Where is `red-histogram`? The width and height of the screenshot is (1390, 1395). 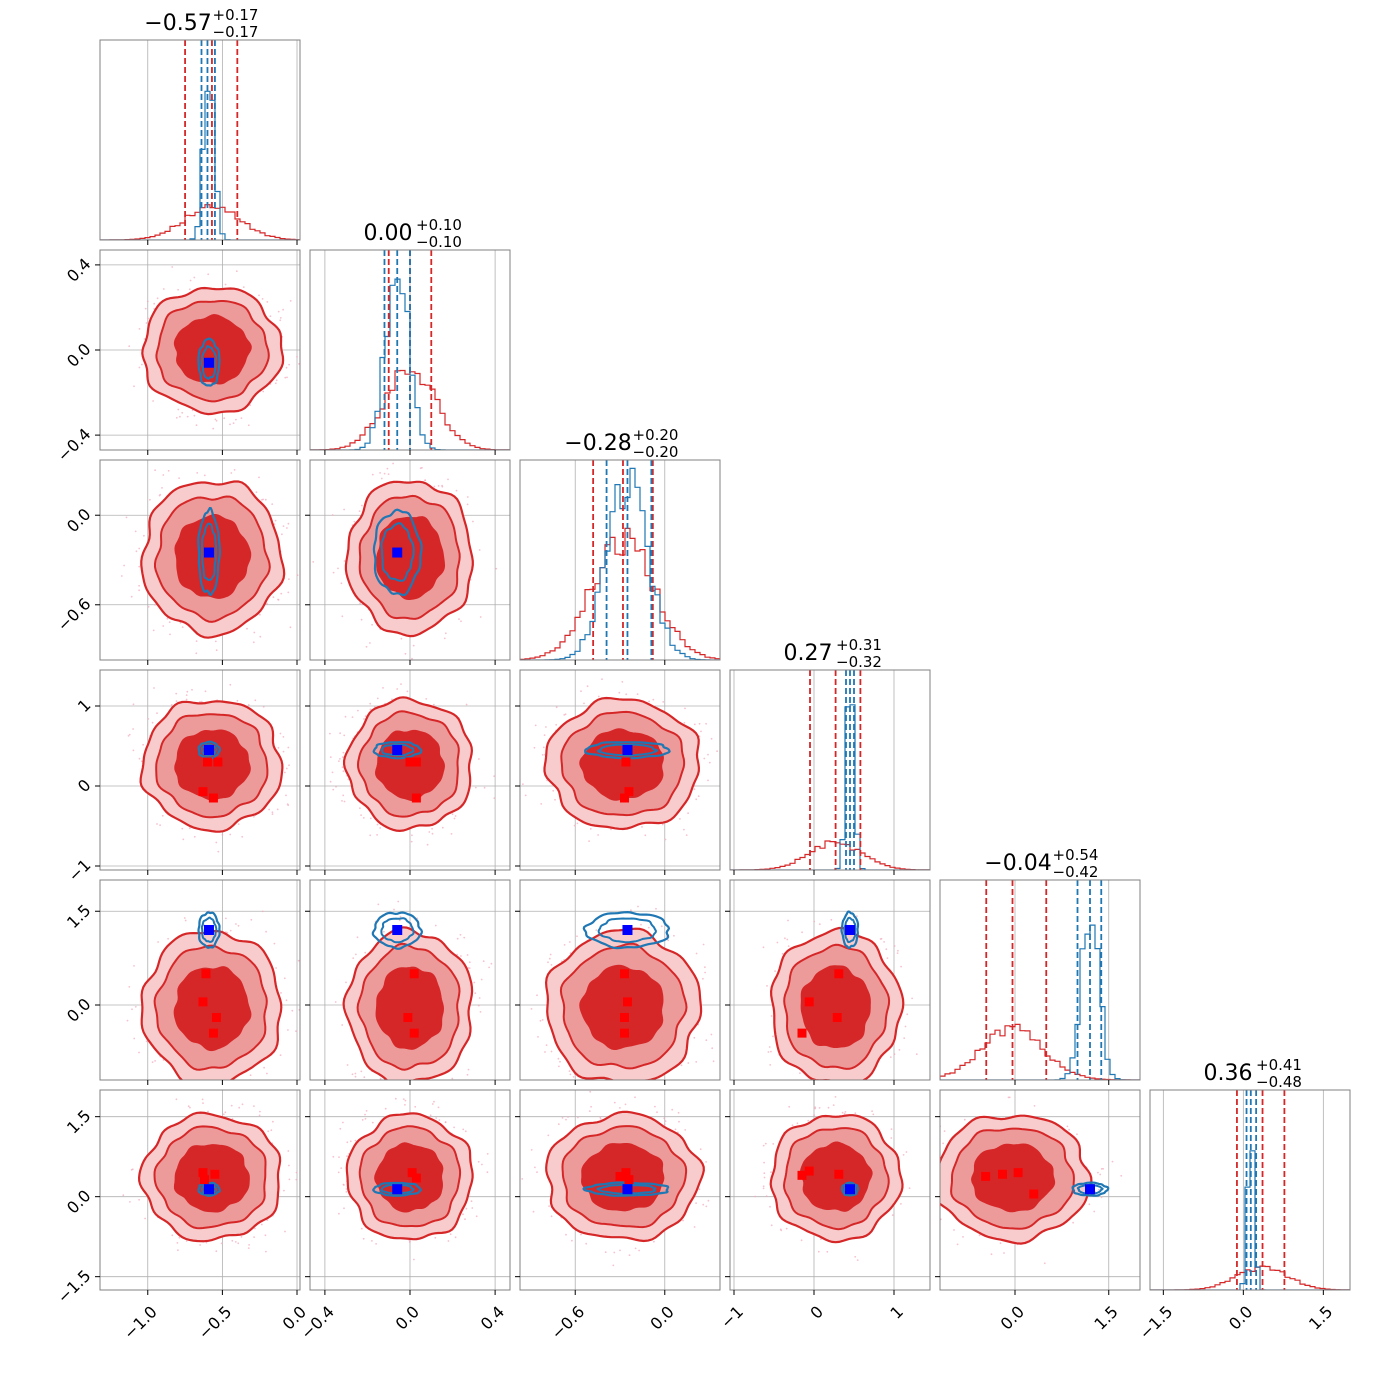 red-histogram is located at coordinates (620, 593).